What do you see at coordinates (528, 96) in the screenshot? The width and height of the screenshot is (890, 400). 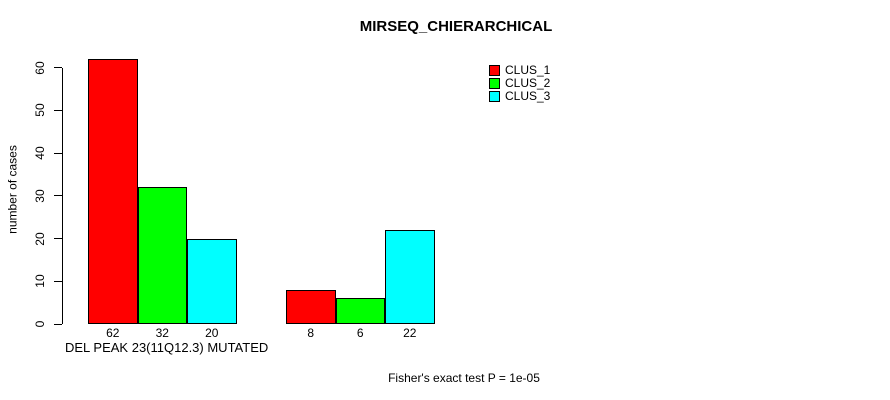 I see `legend-label: CLUS_3` at bounding box center [528, 96].